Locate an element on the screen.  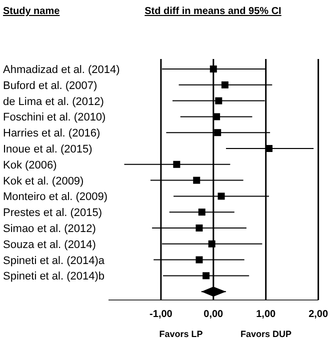
y-tick-label: Prestes et al. (2015) is located at coordinates (52, 213).